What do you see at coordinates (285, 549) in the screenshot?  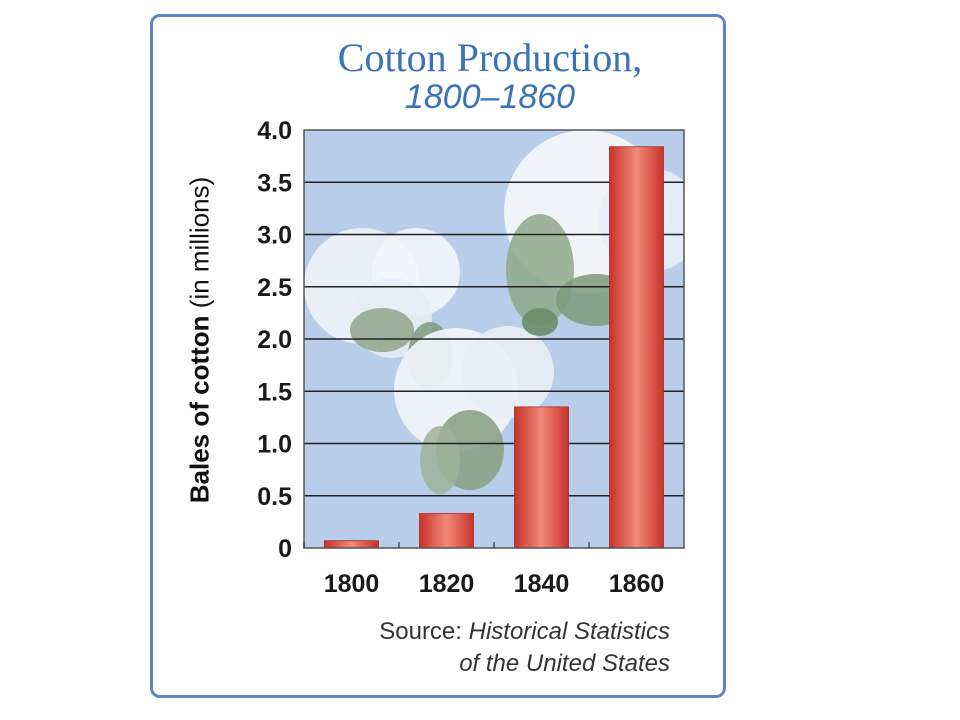 I see `y-tick-label: 0` at bounding box center [285, 549].